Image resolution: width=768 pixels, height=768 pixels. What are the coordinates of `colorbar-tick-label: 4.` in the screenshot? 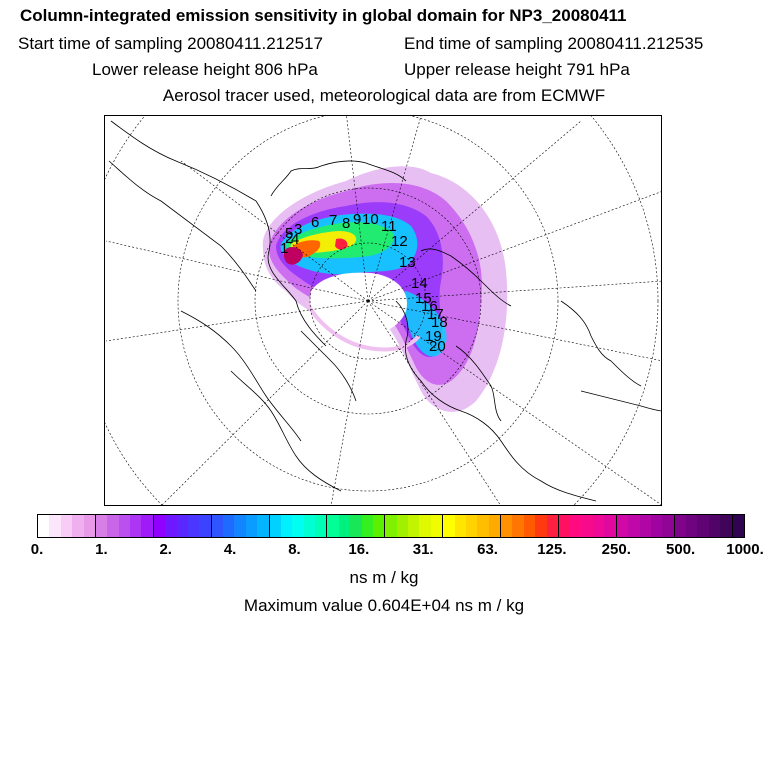 It's located at (230, 549).